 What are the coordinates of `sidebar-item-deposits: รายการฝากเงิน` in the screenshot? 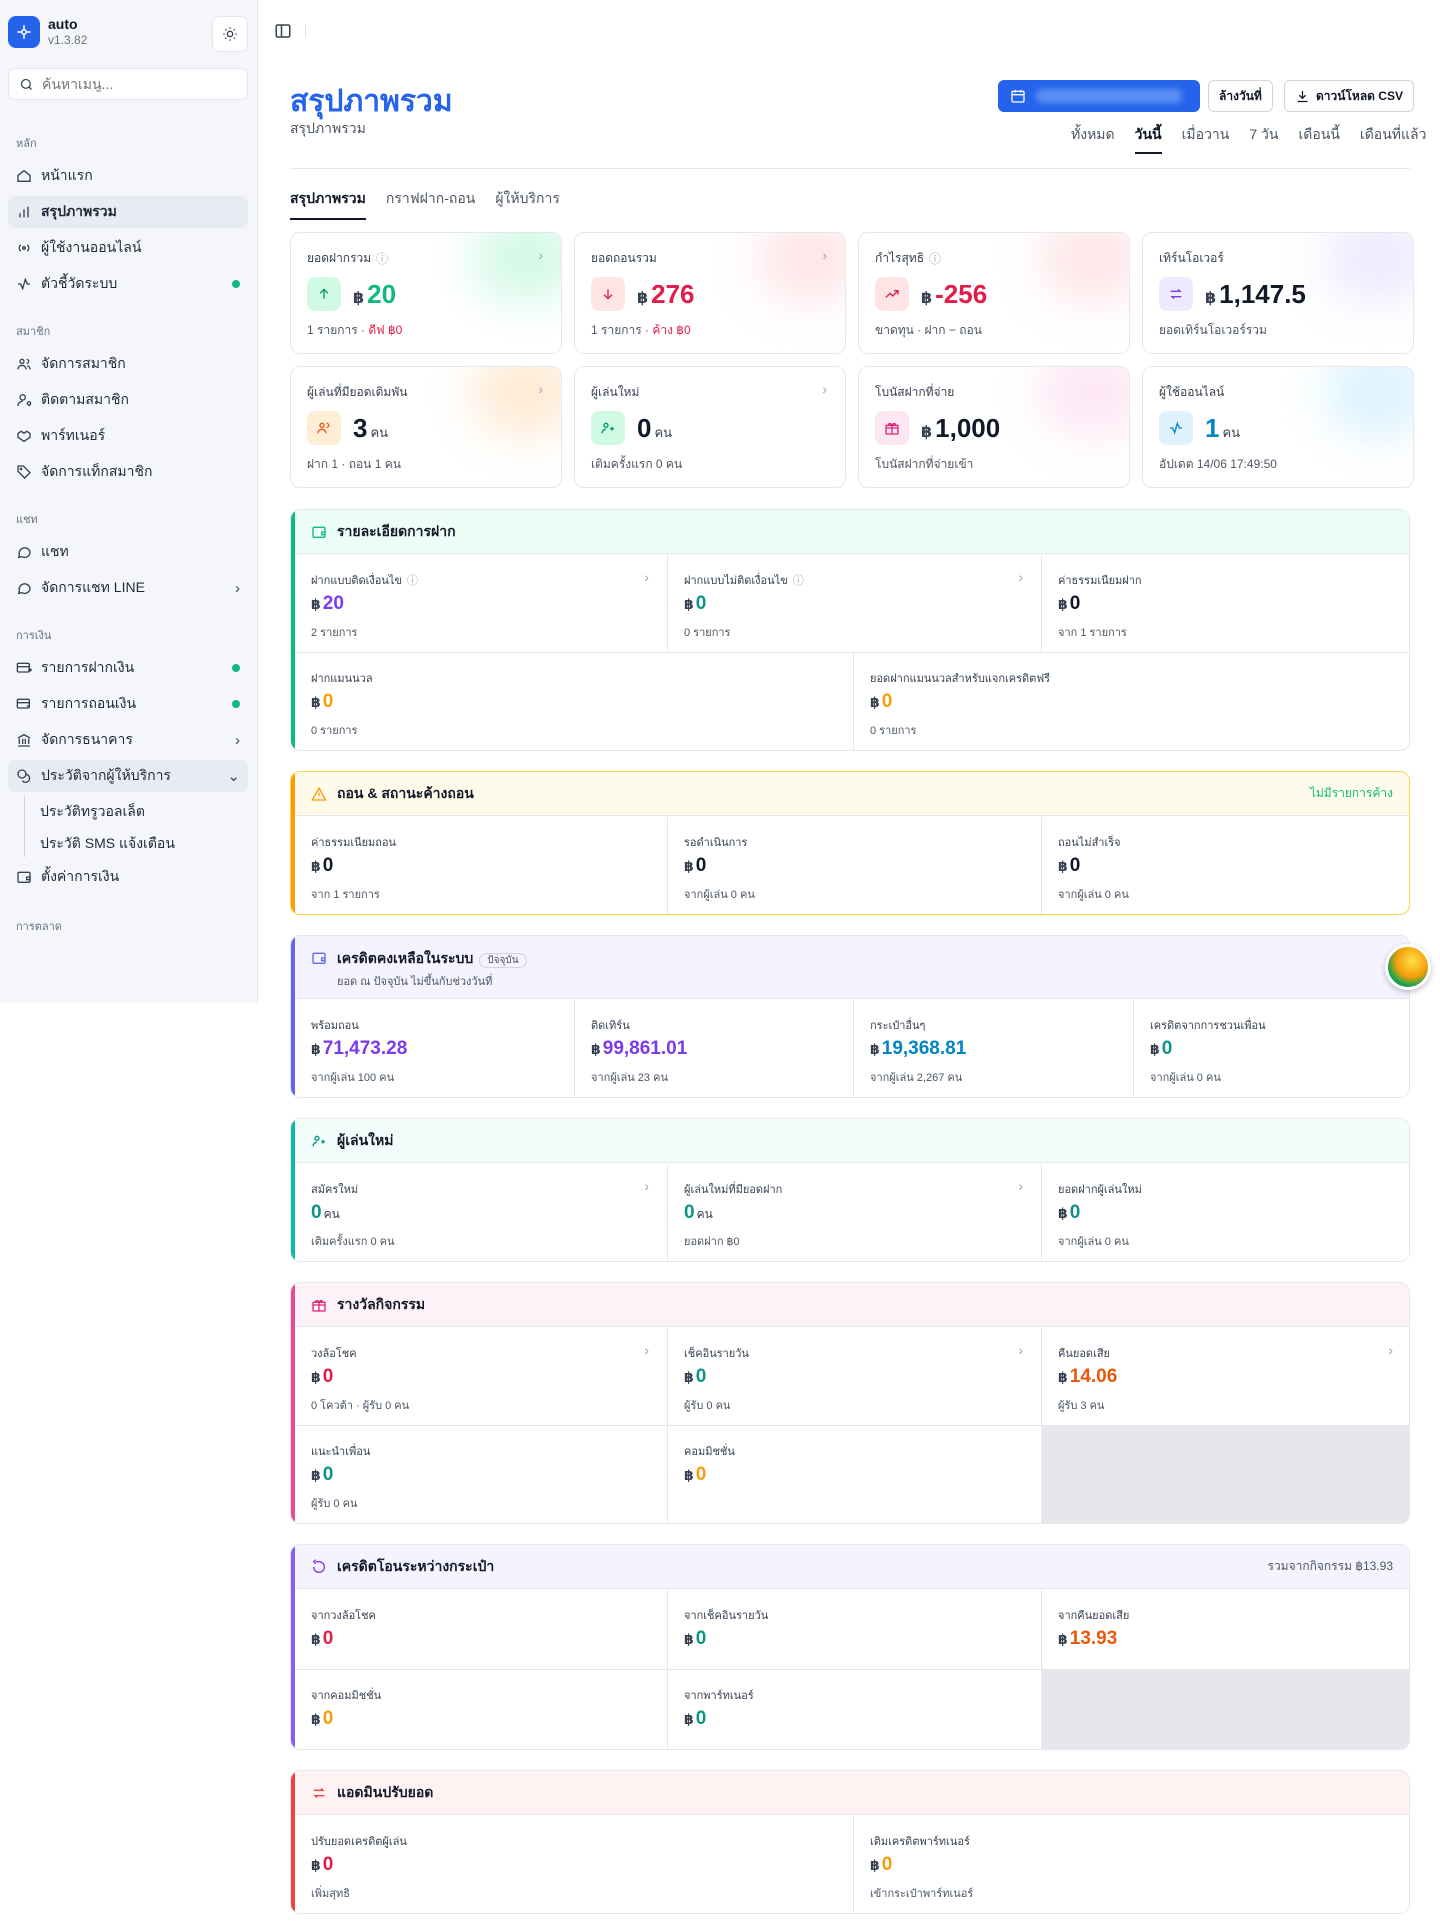 It's located at (128, 668).